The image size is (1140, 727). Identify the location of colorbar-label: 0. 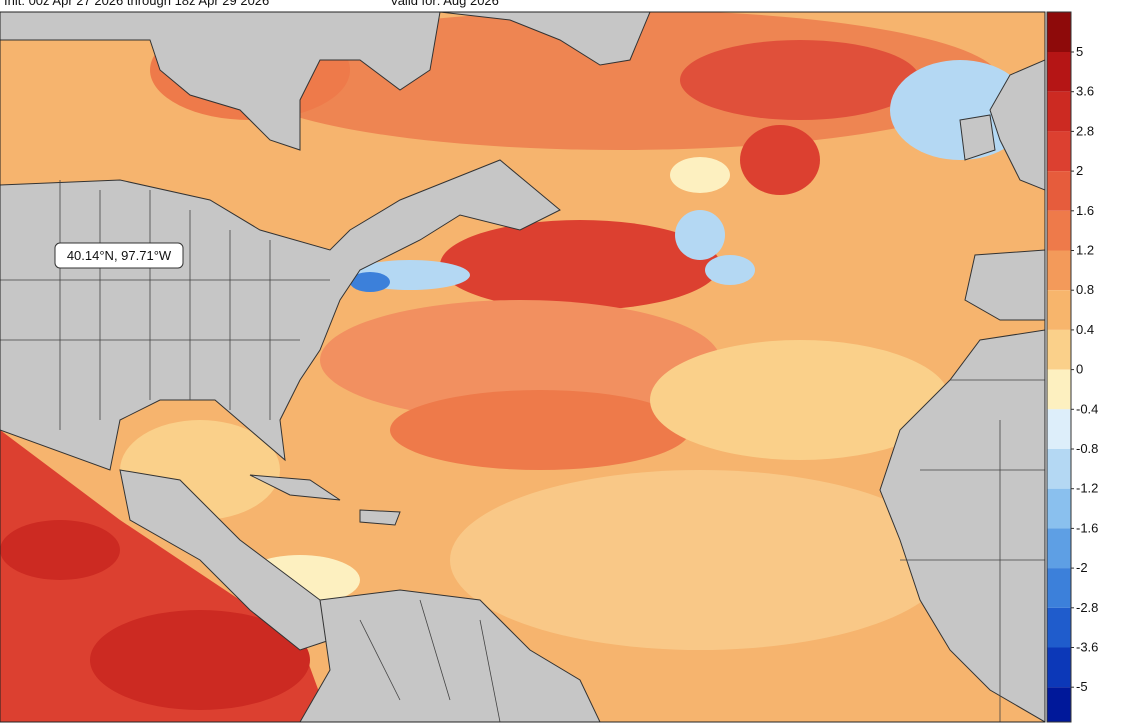
(1079, 369).